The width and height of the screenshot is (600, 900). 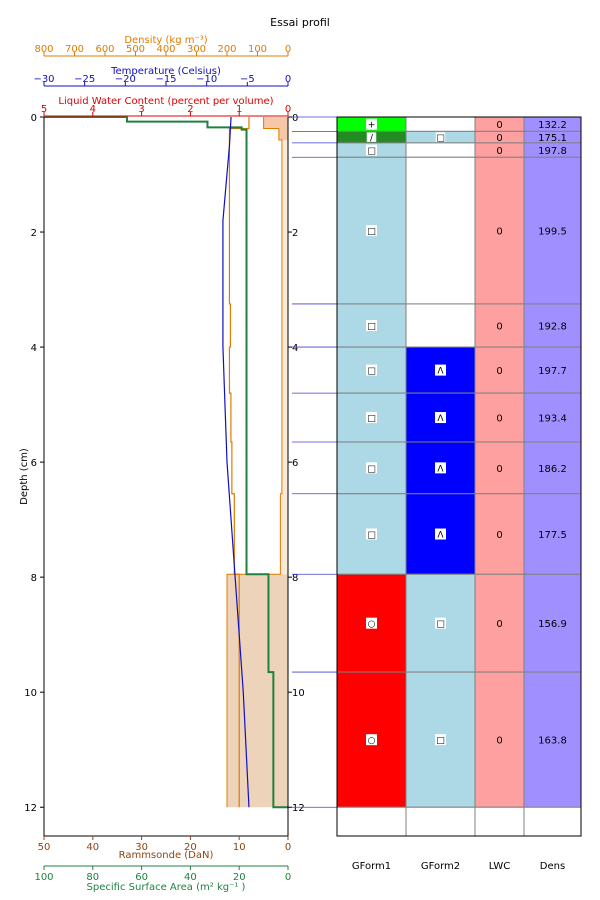 I want to click on dens-value: 192.8, so click(x=552, y=327).